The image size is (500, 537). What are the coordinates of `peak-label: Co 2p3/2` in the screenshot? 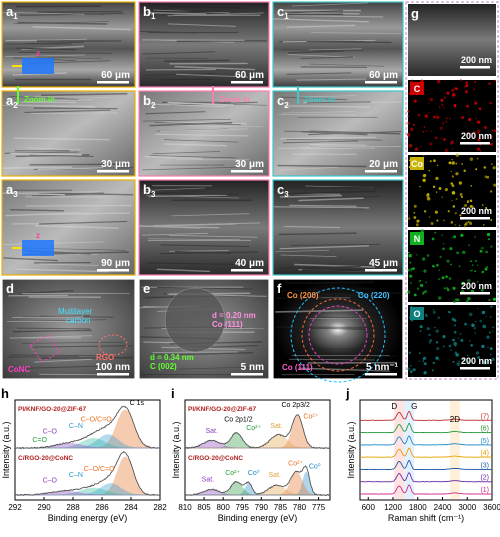 It's located at (295, 405).